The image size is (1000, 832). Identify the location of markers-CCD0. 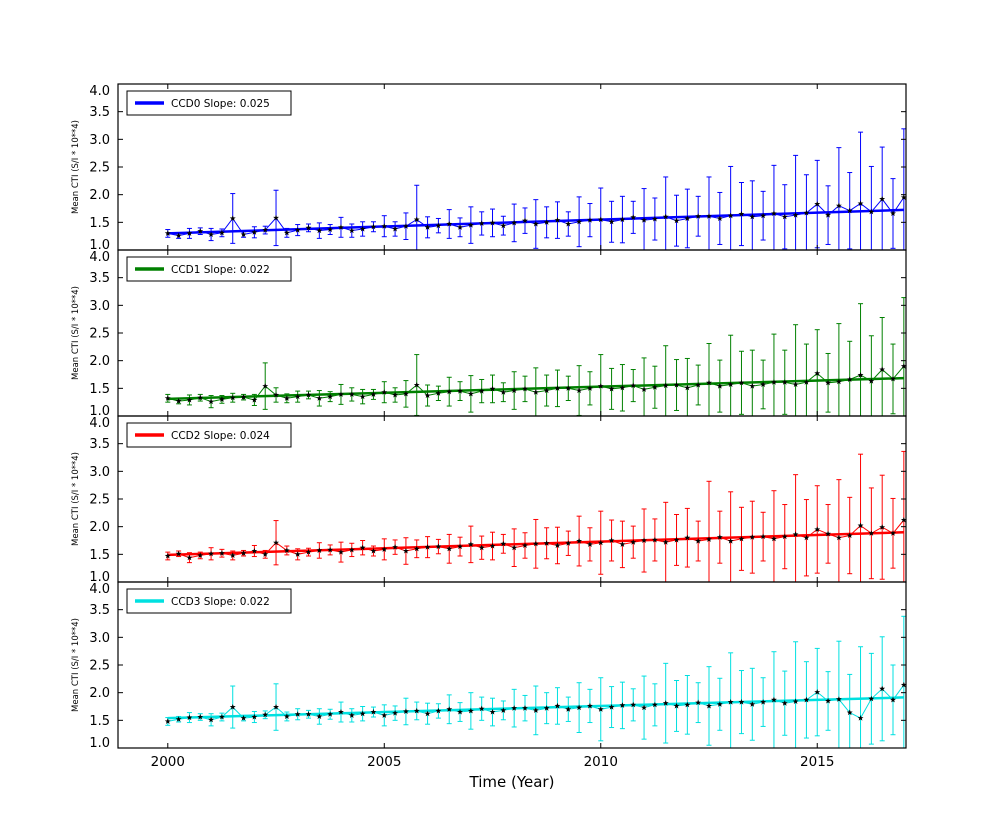
(535, 216).